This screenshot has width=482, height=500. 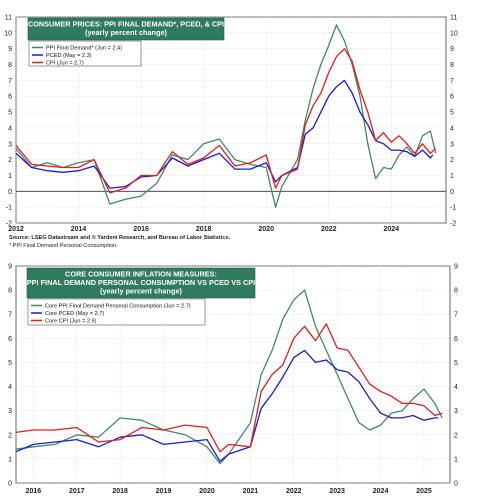 I want to click on y-tick-label-right: 10, so click(x=454, y=33).